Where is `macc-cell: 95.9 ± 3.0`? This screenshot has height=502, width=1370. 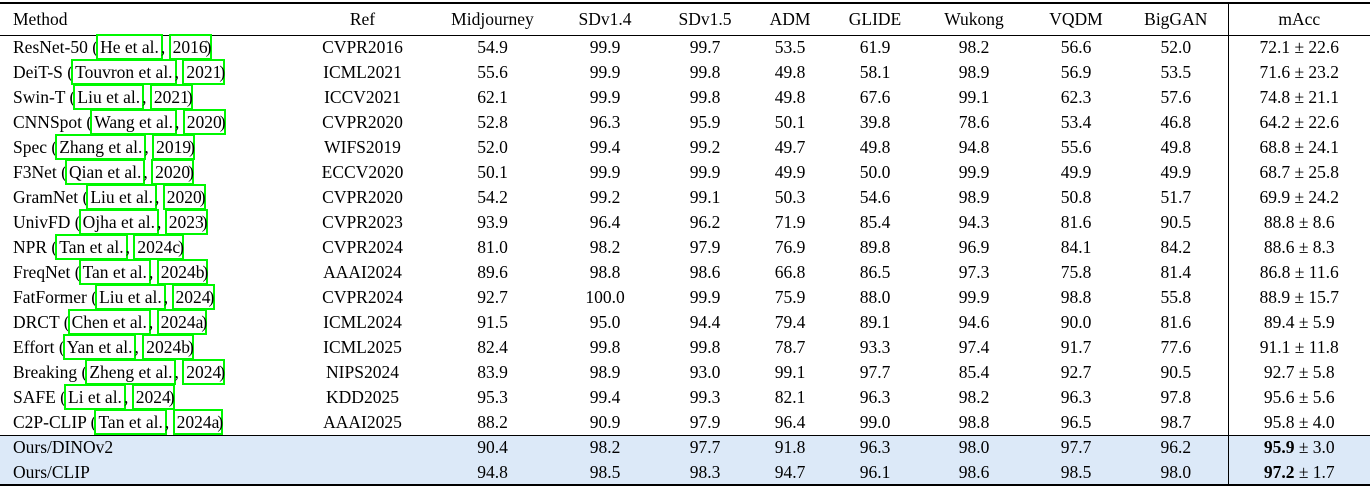 macc-cell: 95.9 ± 3.0 is located at coordinates (1299, 447).